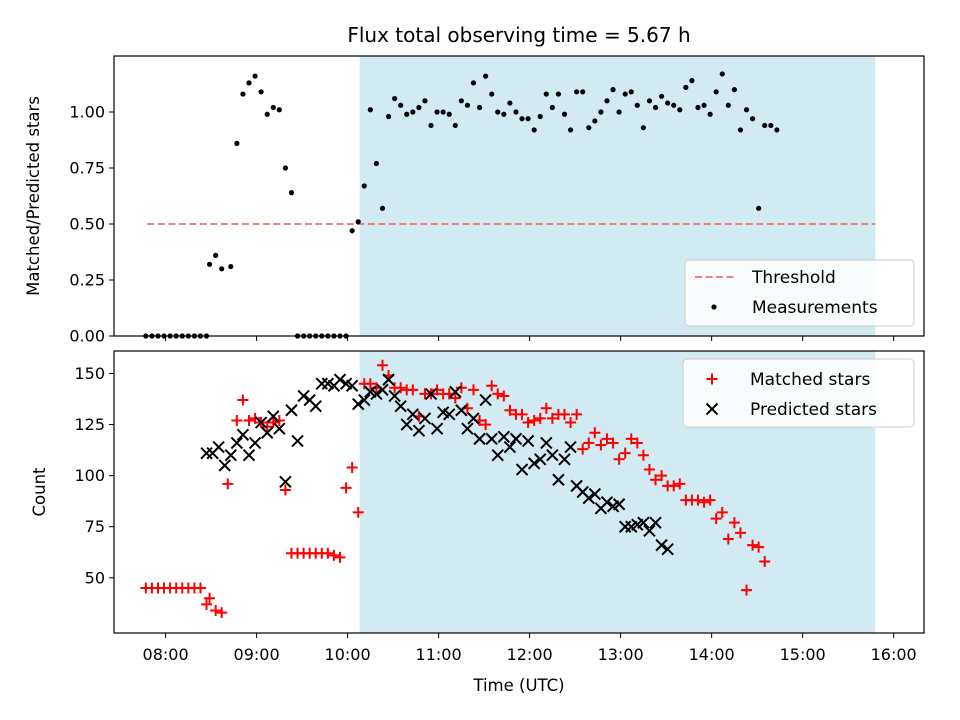 The width and height of the screenshot is (960, 720). What do you see at coordinates (813, 410) in the screenshot?
I see `legend-label-predicted: Predicted stars` at bounding box center [813, 410].